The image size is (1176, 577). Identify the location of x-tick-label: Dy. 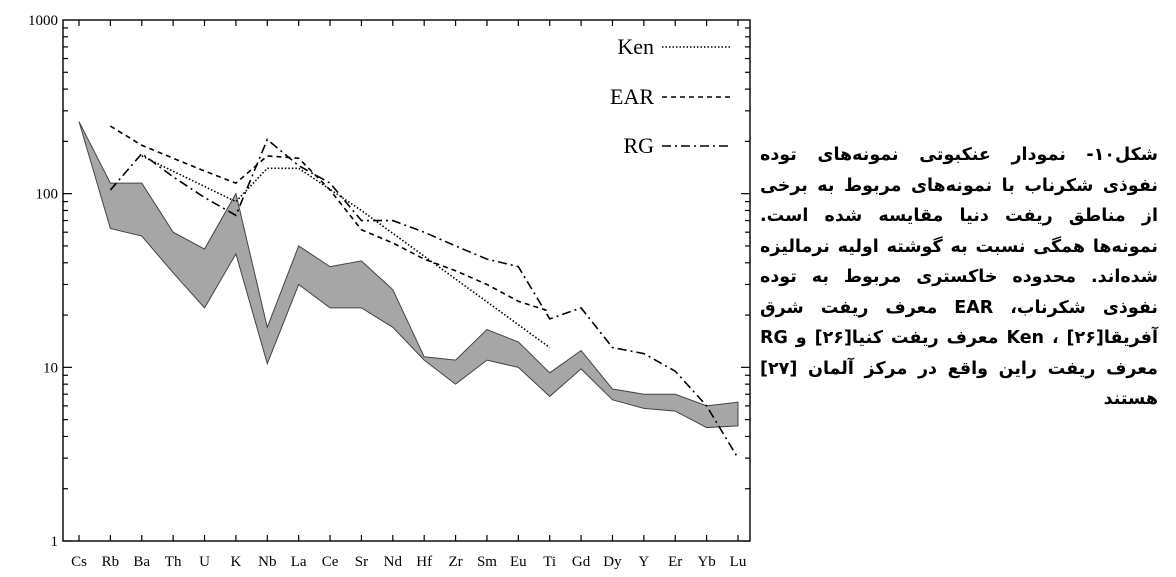
(612, 562).